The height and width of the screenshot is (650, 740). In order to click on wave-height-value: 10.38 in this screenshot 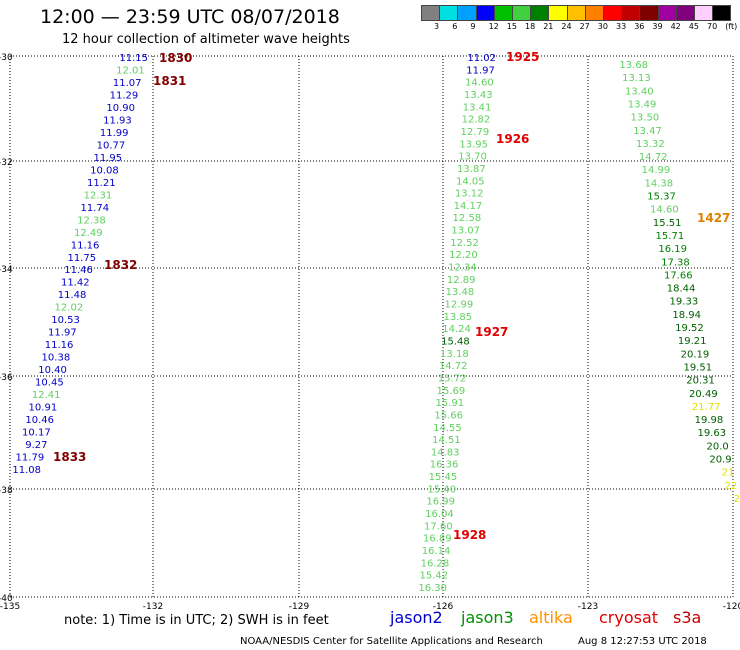, I will do `click(56, 358)`.